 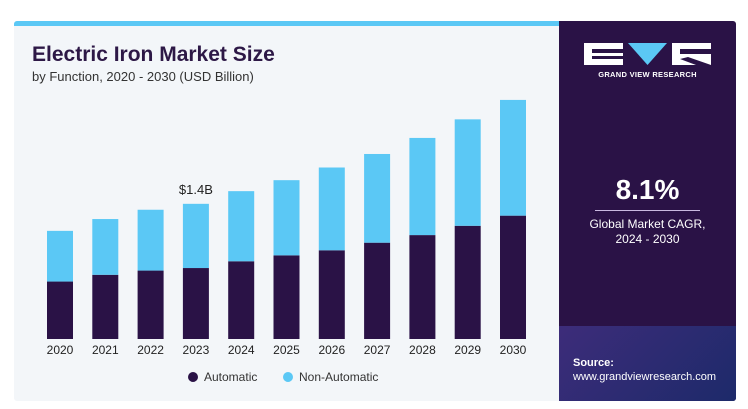 What do you see at coordinates (467, 282) in the screenshot?
I see `bar-automatic-2029` at bounding box center [467, 282].